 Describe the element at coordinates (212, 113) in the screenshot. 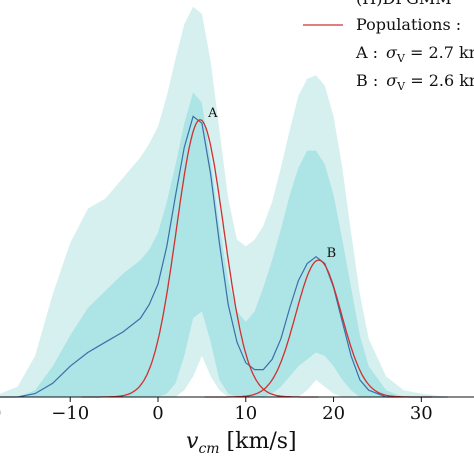

I see `peak-label-a: A` at that location.